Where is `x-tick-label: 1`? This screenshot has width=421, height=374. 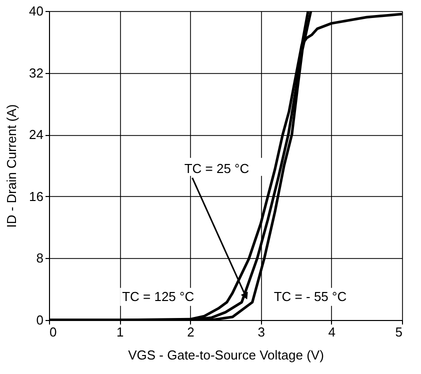 x-tick-label: 1 is located at coordinates (120, 332).